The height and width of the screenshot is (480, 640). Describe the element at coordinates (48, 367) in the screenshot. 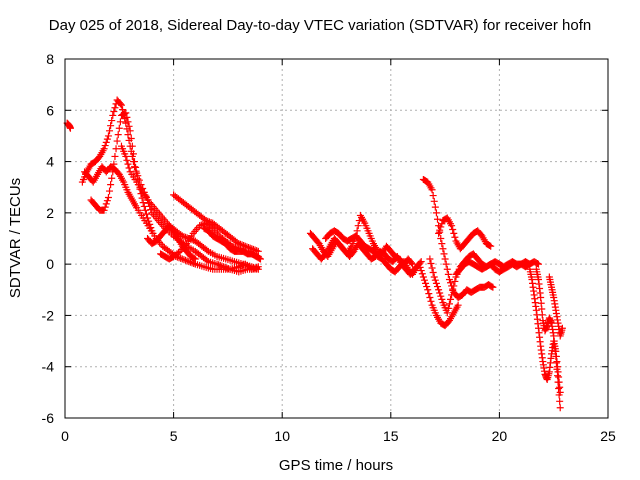

I see `y-tick-label: -4` at that location.